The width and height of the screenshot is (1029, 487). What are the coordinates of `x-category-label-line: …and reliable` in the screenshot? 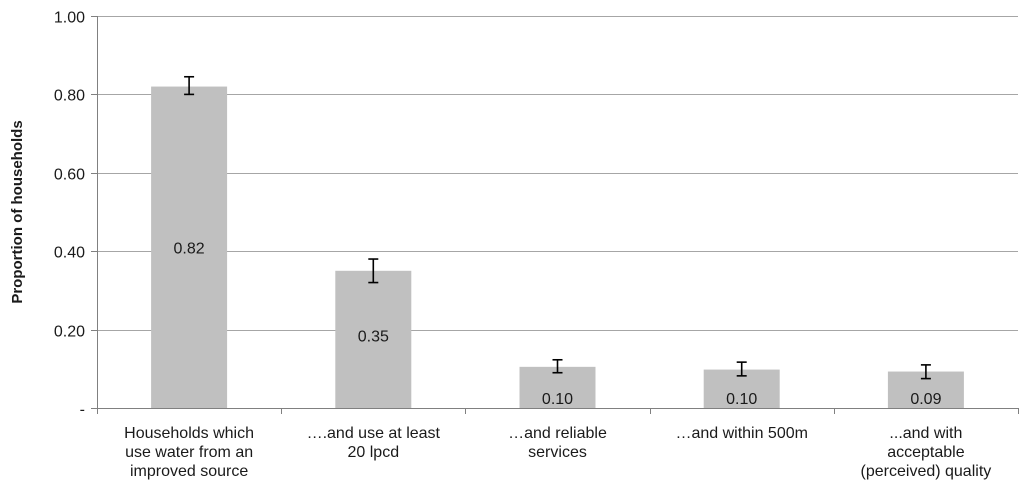 It's located at (557, 433).